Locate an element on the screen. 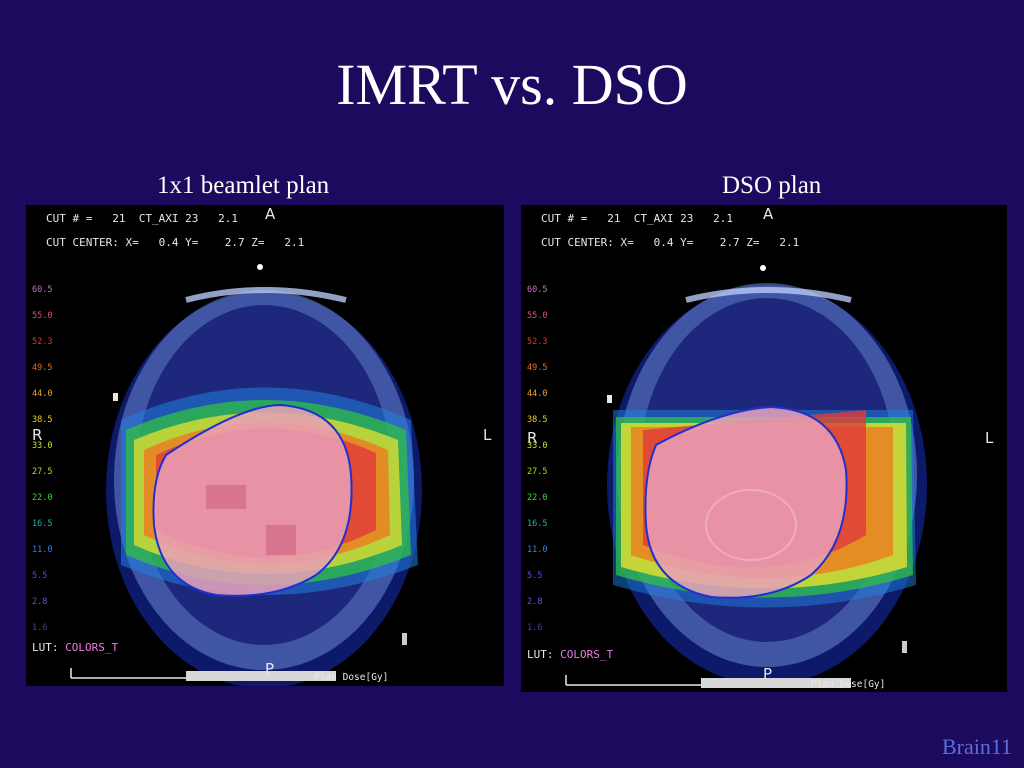  ventricle-outline is located at coordinates (751, 525).